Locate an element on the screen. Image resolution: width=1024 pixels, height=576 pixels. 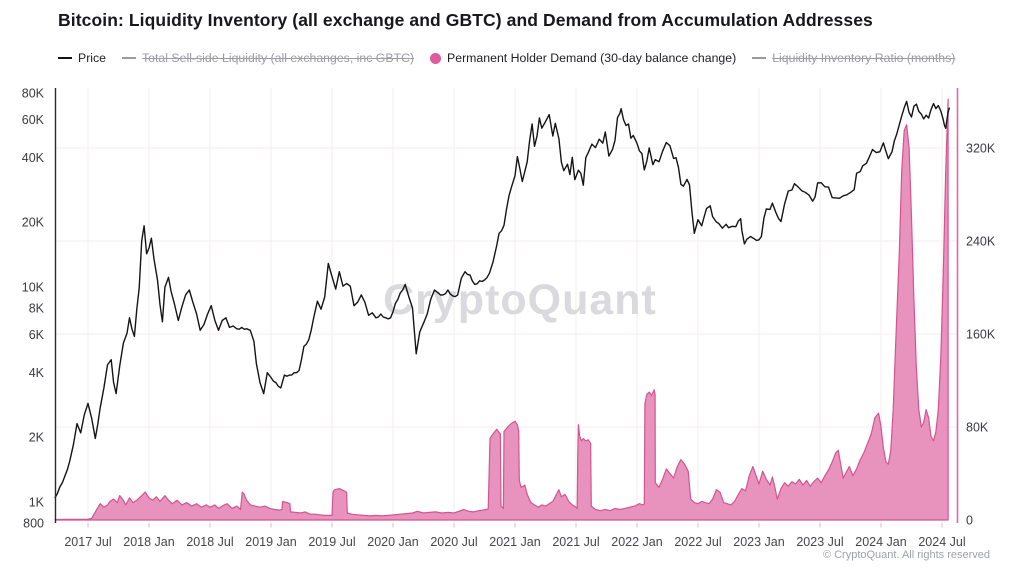
x-tick-label: 2022 Jan is located at coordinates (636, 542).